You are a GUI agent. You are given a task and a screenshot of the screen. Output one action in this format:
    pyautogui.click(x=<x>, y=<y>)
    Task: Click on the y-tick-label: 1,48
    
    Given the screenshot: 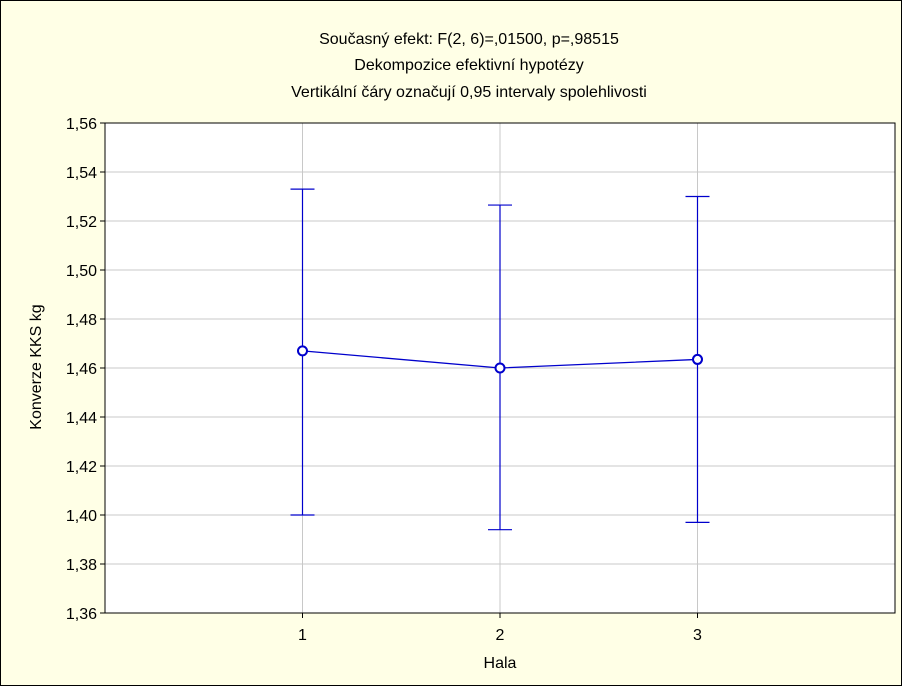 What is the action you would take?
    pyautogui.click(x=81, y=320)
    